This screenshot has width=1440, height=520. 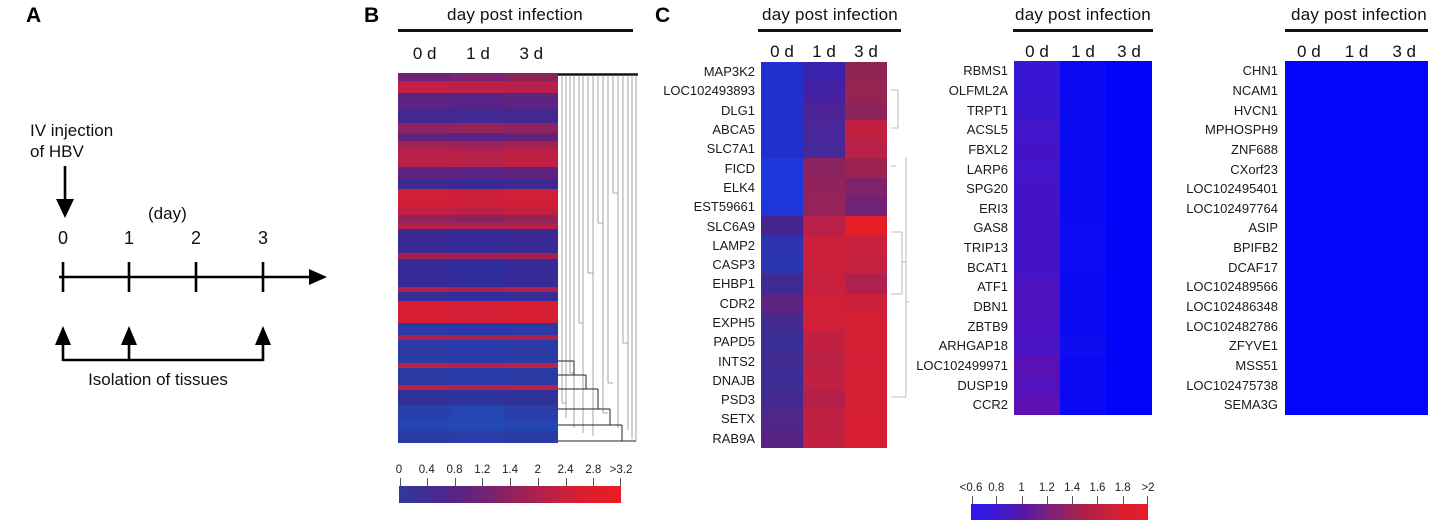 I want to click on isolation-label: Isolation of tissues, so click(x=158, y=379).